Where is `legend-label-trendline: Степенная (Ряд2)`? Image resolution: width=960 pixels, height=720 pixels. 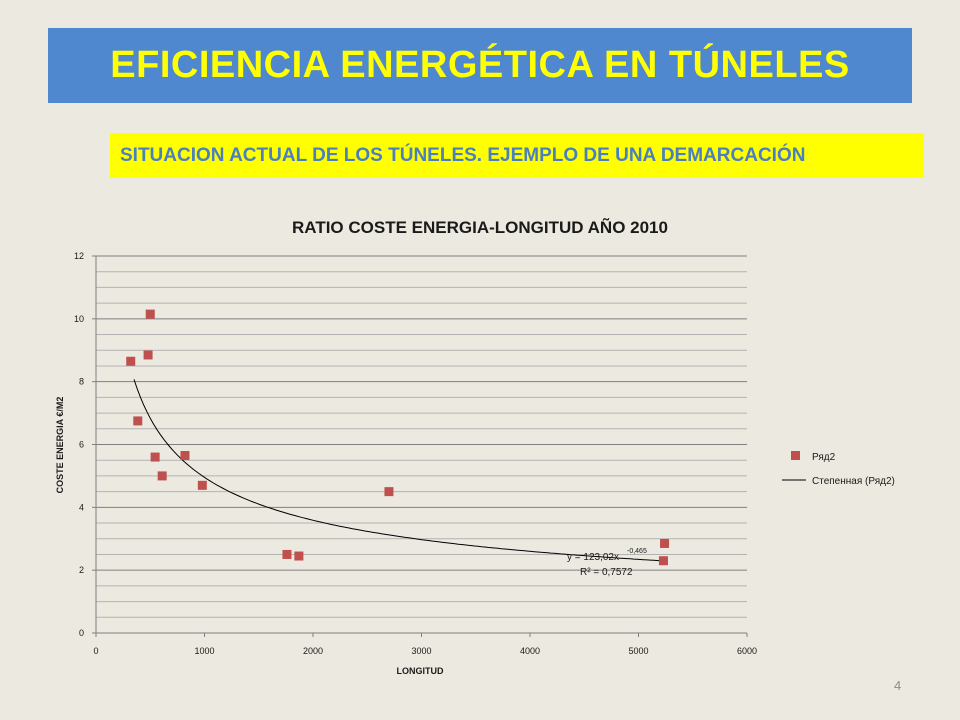
legend-label-trendline: Степенная (Ряд2) is located at coordinates (853, 481).